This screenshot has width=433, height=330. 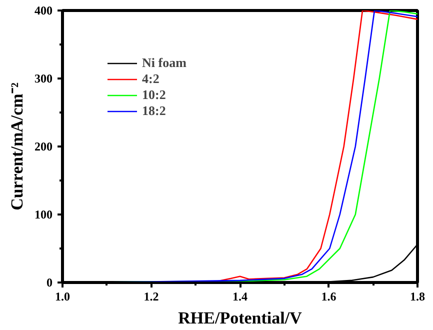 I want to click on x-tick-label: 1.4, so click(x=240, y=297).